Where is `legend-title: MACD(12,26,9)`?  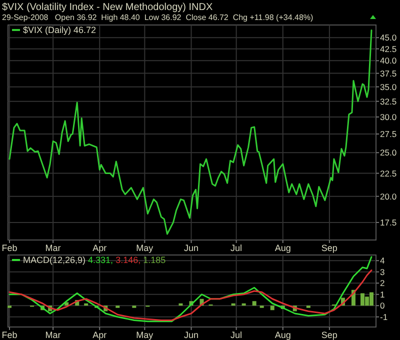
legend-title: MACD(12,26,9) is located at coordinates (54, 260).